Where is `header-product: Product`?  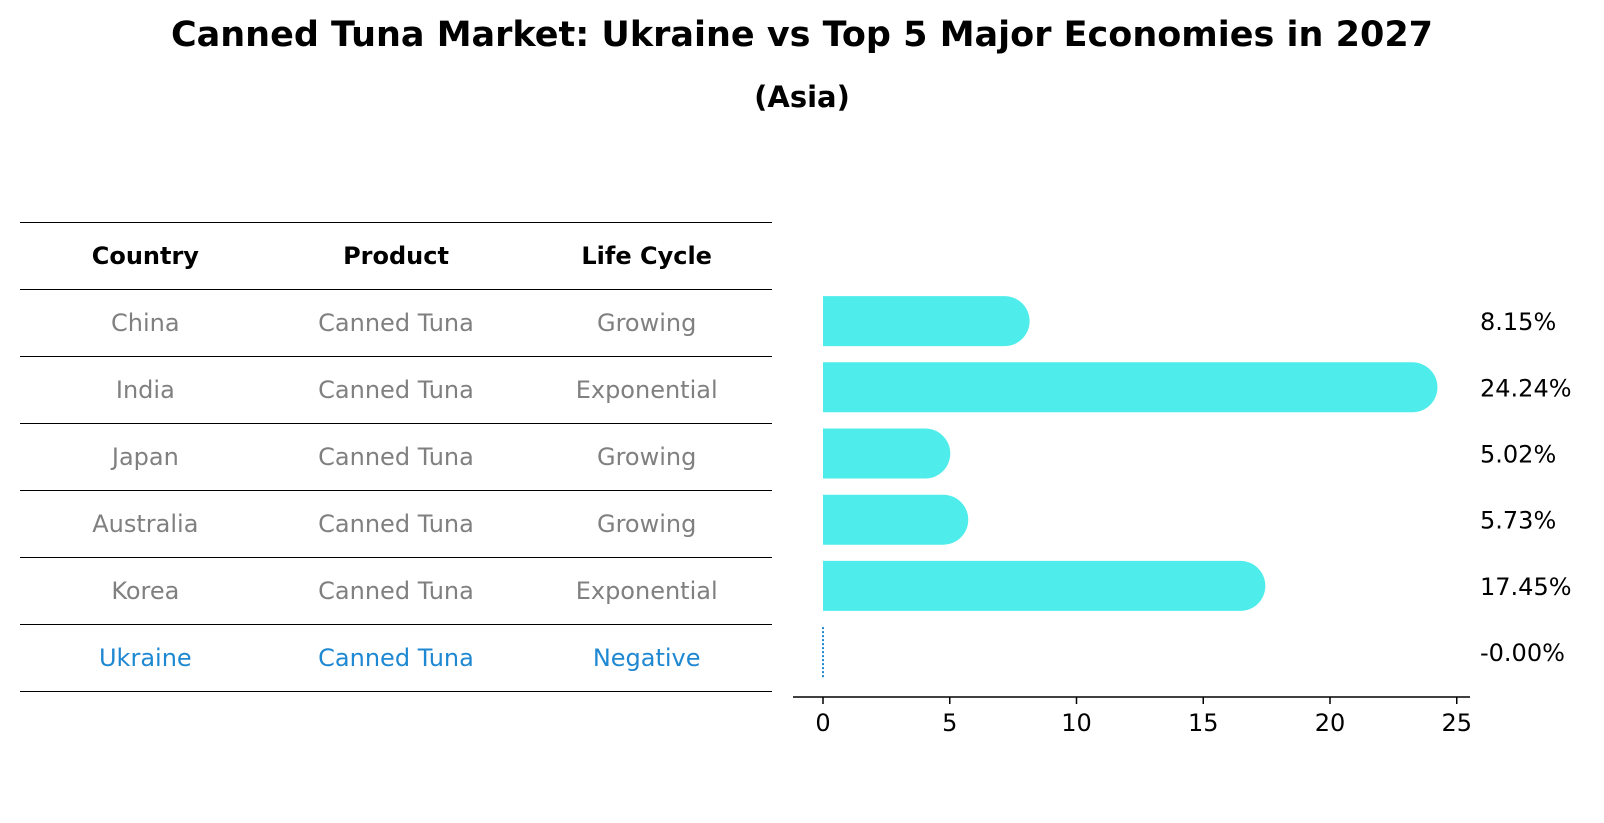
header-product: Product is located at coordinates (396, 256).